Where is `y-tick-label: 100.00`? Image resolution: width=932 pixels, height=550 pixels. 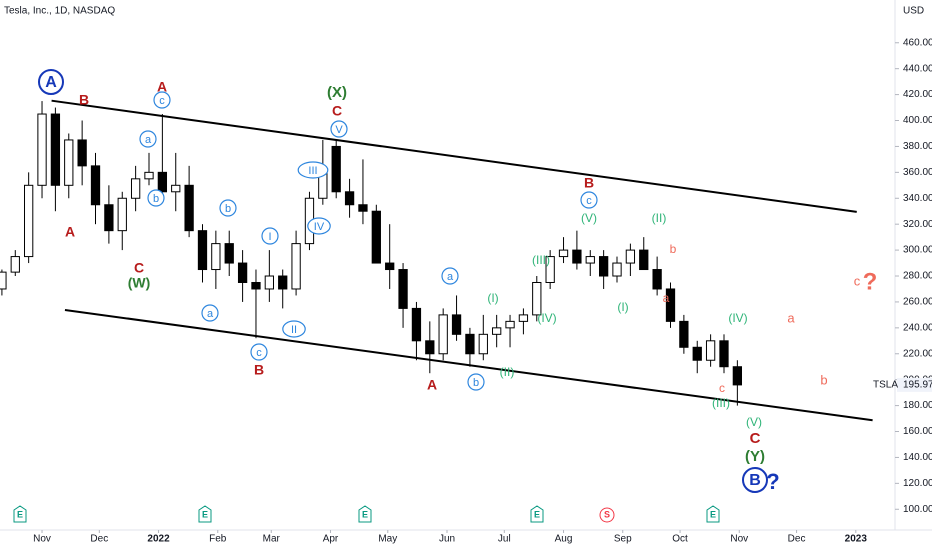
y-tick-label: 100.00 is located at coordinates (917, 509).